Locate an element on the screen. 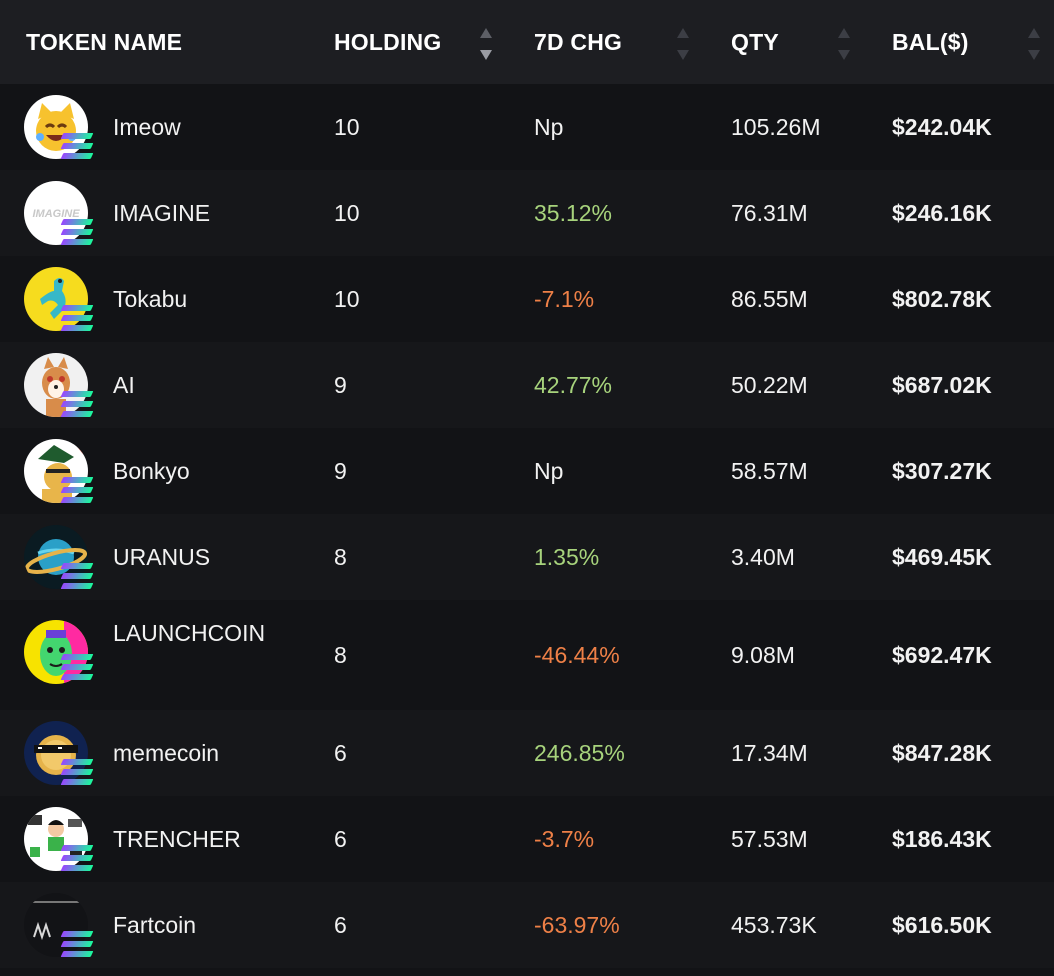 The height and width of the screenshot is (976, 1054). table-row: IMAGINE IMAGINE 10 35.12% 76.31M $246.16K is located at coordinates (527, 213).